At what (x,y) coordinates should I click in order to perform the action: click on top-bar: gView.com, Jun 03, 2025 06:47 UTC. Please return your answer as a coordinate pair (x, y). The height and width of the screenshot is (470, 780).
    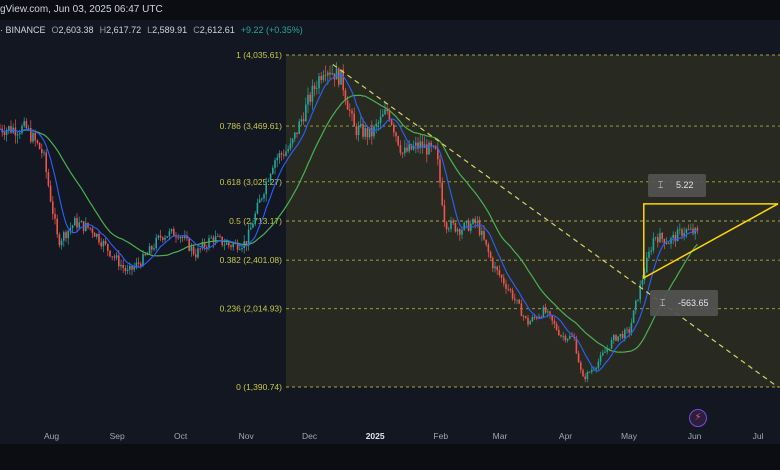
    Looking at the image, I should click on (390, 10).